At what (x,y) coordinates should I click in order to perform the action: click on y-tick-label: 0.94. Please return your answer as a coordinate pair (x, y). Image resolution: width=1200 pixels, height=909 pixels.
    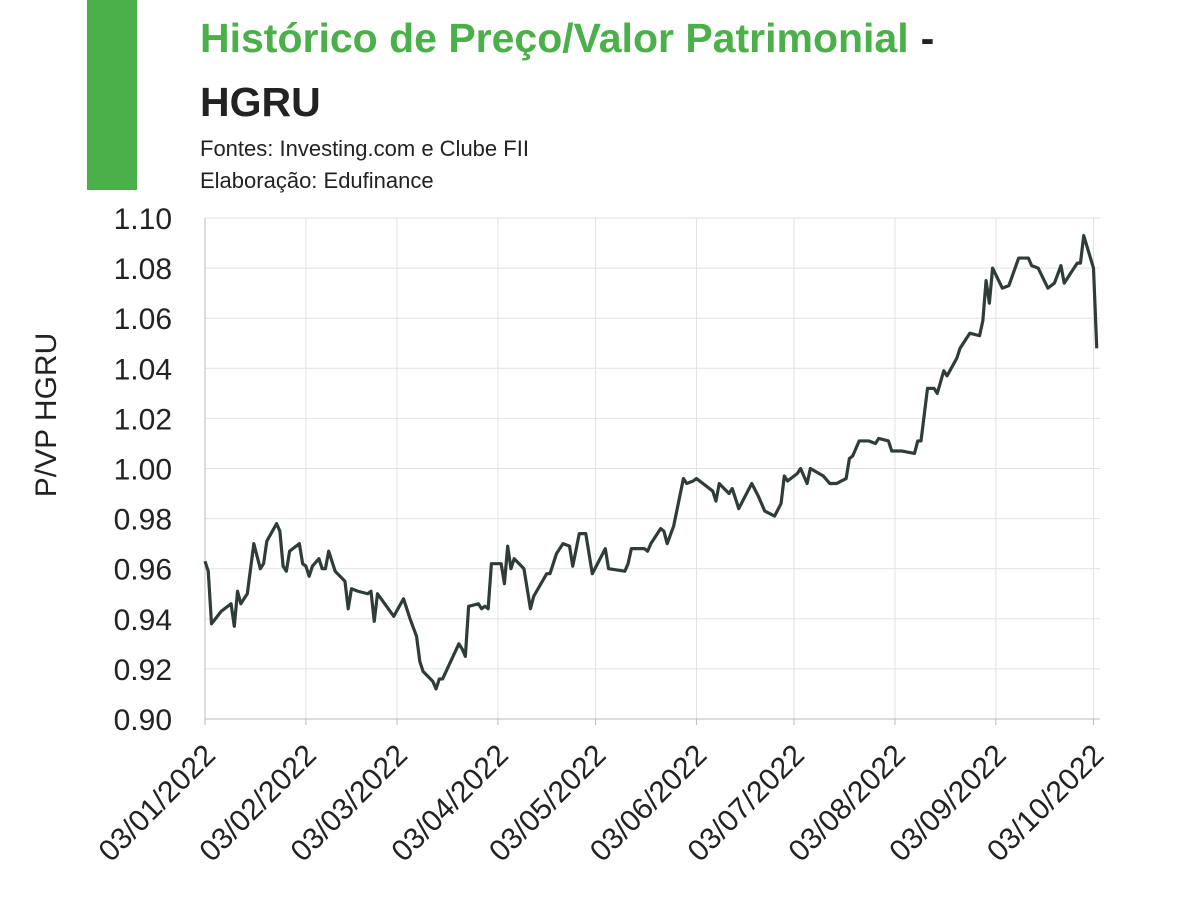
    Looking at the image, I should click on (143, 620).